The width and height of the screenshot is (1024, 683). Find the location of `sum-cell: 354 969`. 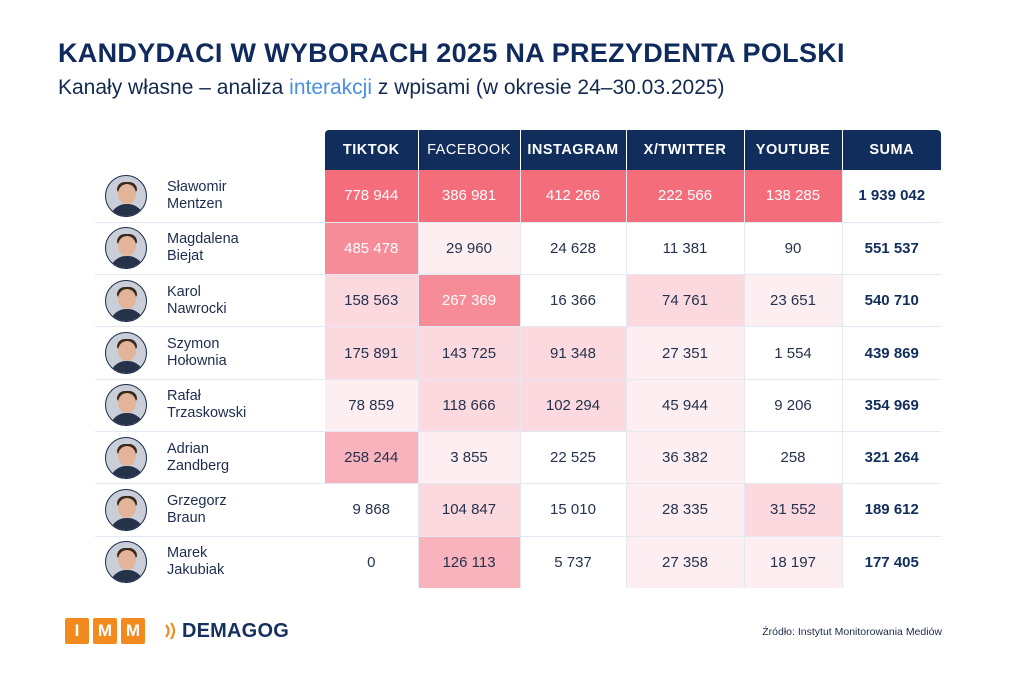

sum-cell: 354 969 is located at coordinates (891, 405).